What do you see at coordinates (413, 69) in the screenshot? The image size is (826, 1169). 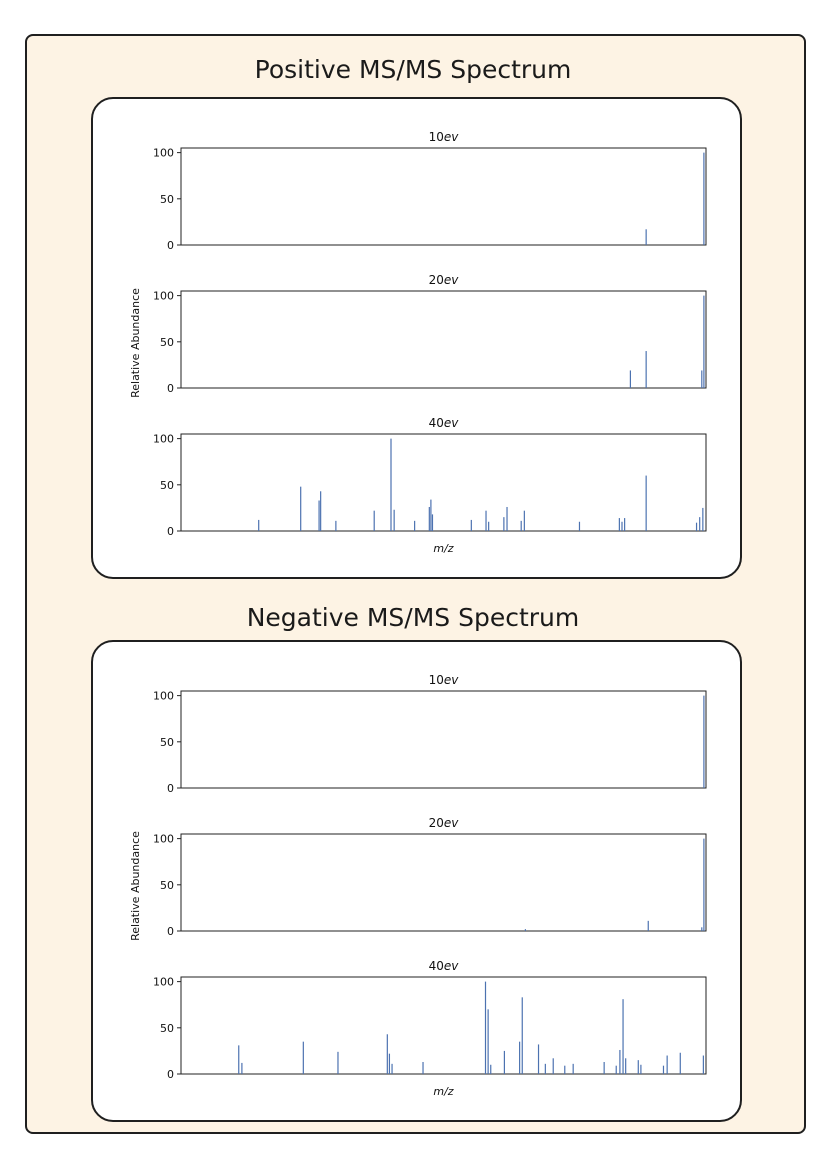 I see `positive-section-title: Positive MS/MS Spectrum` at bounding box center [413, 69].